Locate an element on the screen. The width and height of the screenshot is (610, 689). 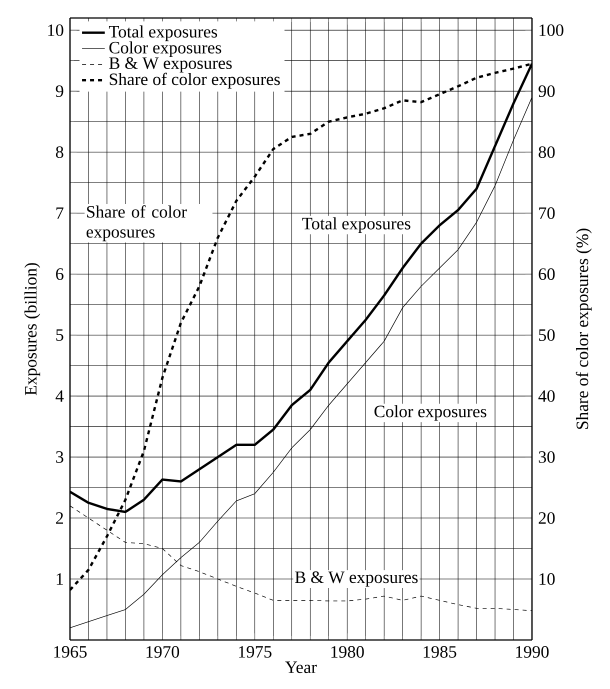
x-tick-label: 1970 is located at coordinates (163, 652).